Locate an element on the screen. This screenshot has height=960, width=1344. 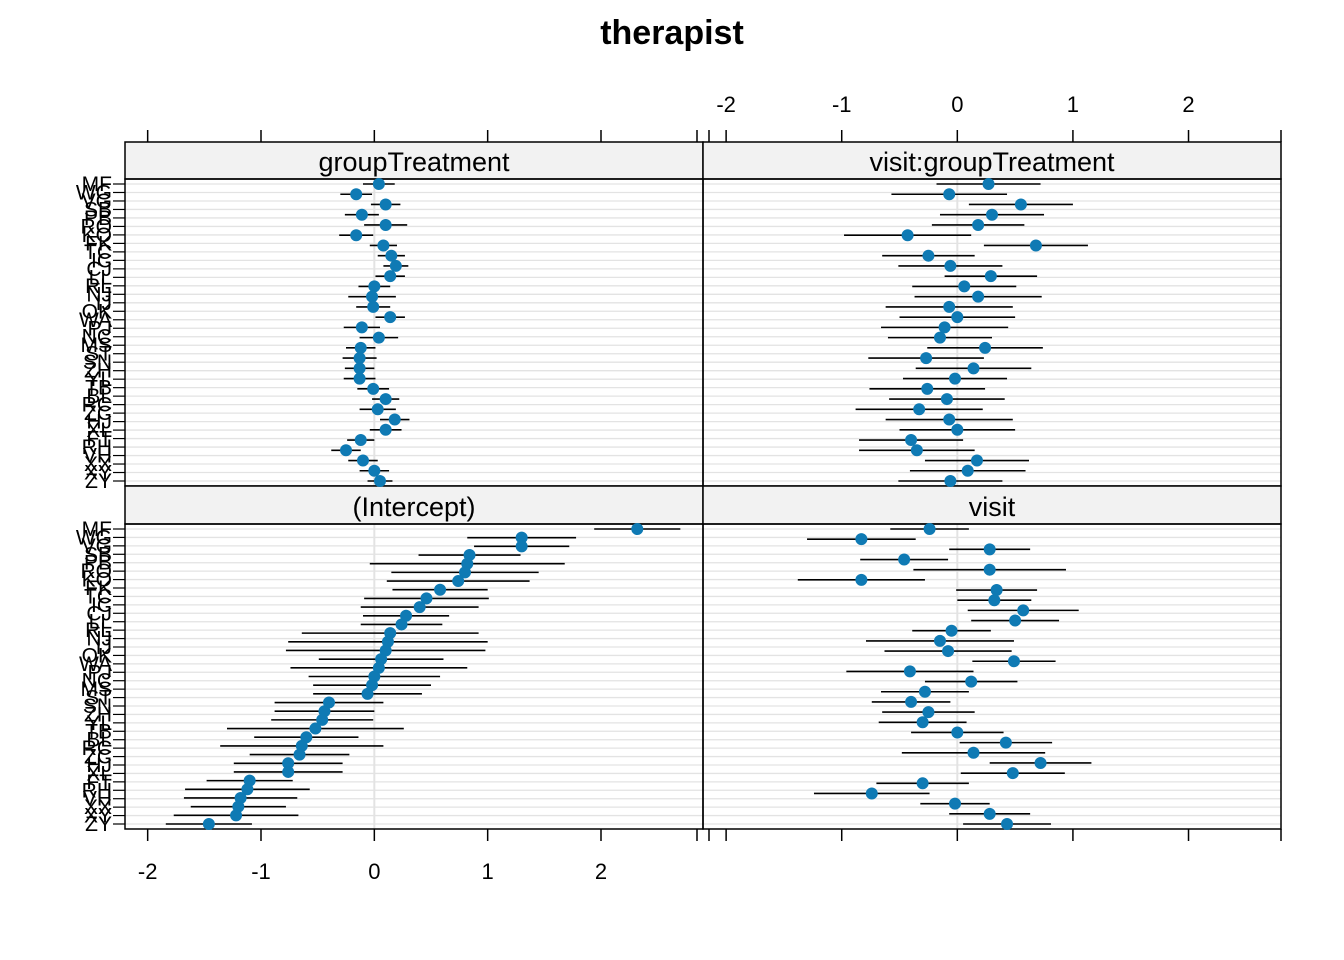
level-label: FT is located at coordinates (99, 439).